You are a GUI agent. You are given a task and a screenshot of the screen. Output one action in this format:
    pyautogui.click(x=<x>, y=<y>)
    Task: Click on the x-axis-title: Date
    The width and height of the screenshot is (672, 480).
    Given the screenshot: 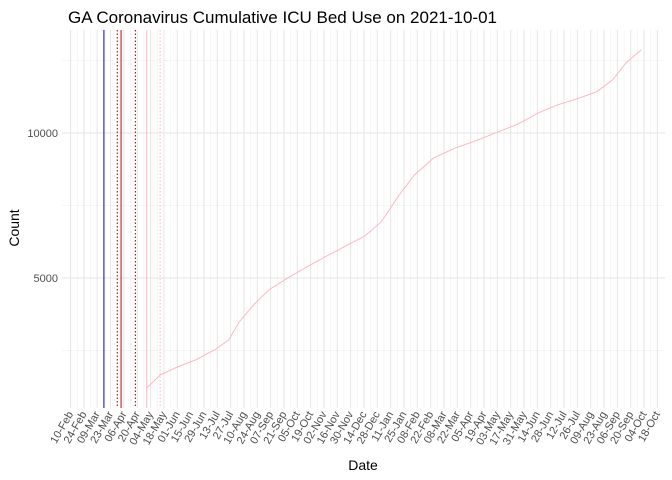 What is the action you would take?
    pyautogui.click(x=363, y=465)
    